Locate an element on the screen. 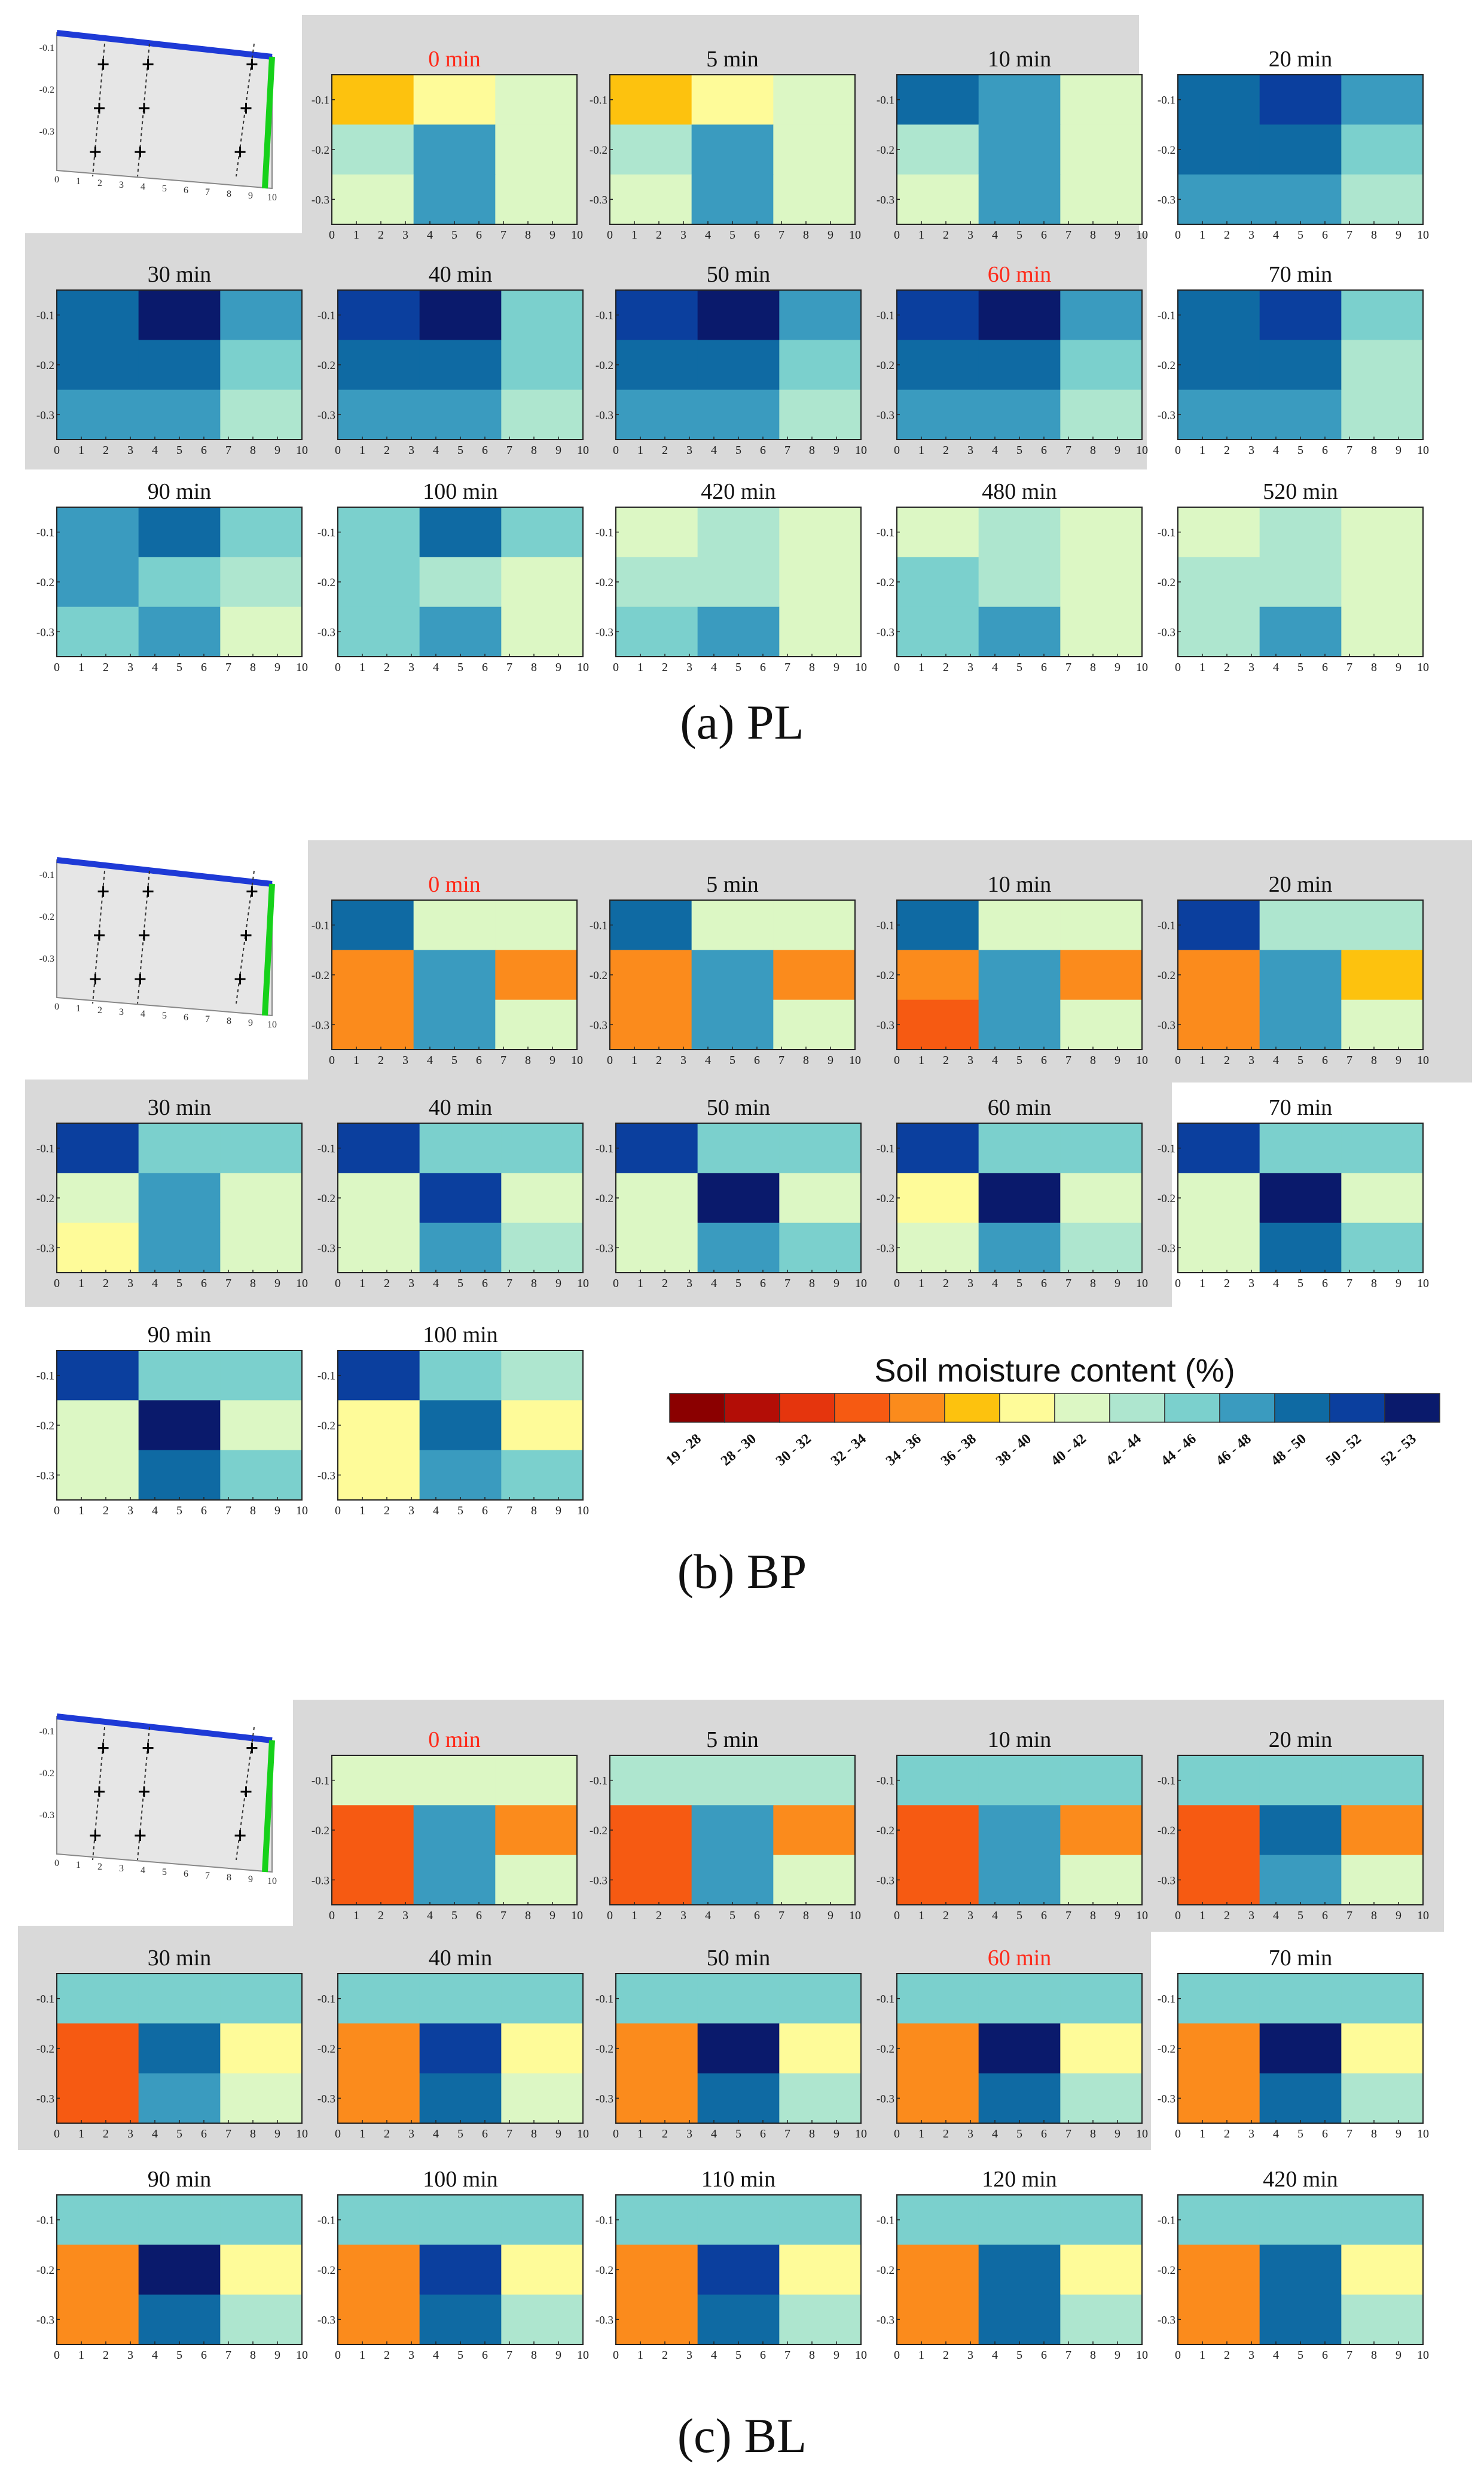 This screenshot has height=2473, width=1484. moisture-map-1-11: -0.1 -0.2 -0.3 0 1 2 3 4 5 6 7 8 9 10 100 min is located at coordinates (453, 576).